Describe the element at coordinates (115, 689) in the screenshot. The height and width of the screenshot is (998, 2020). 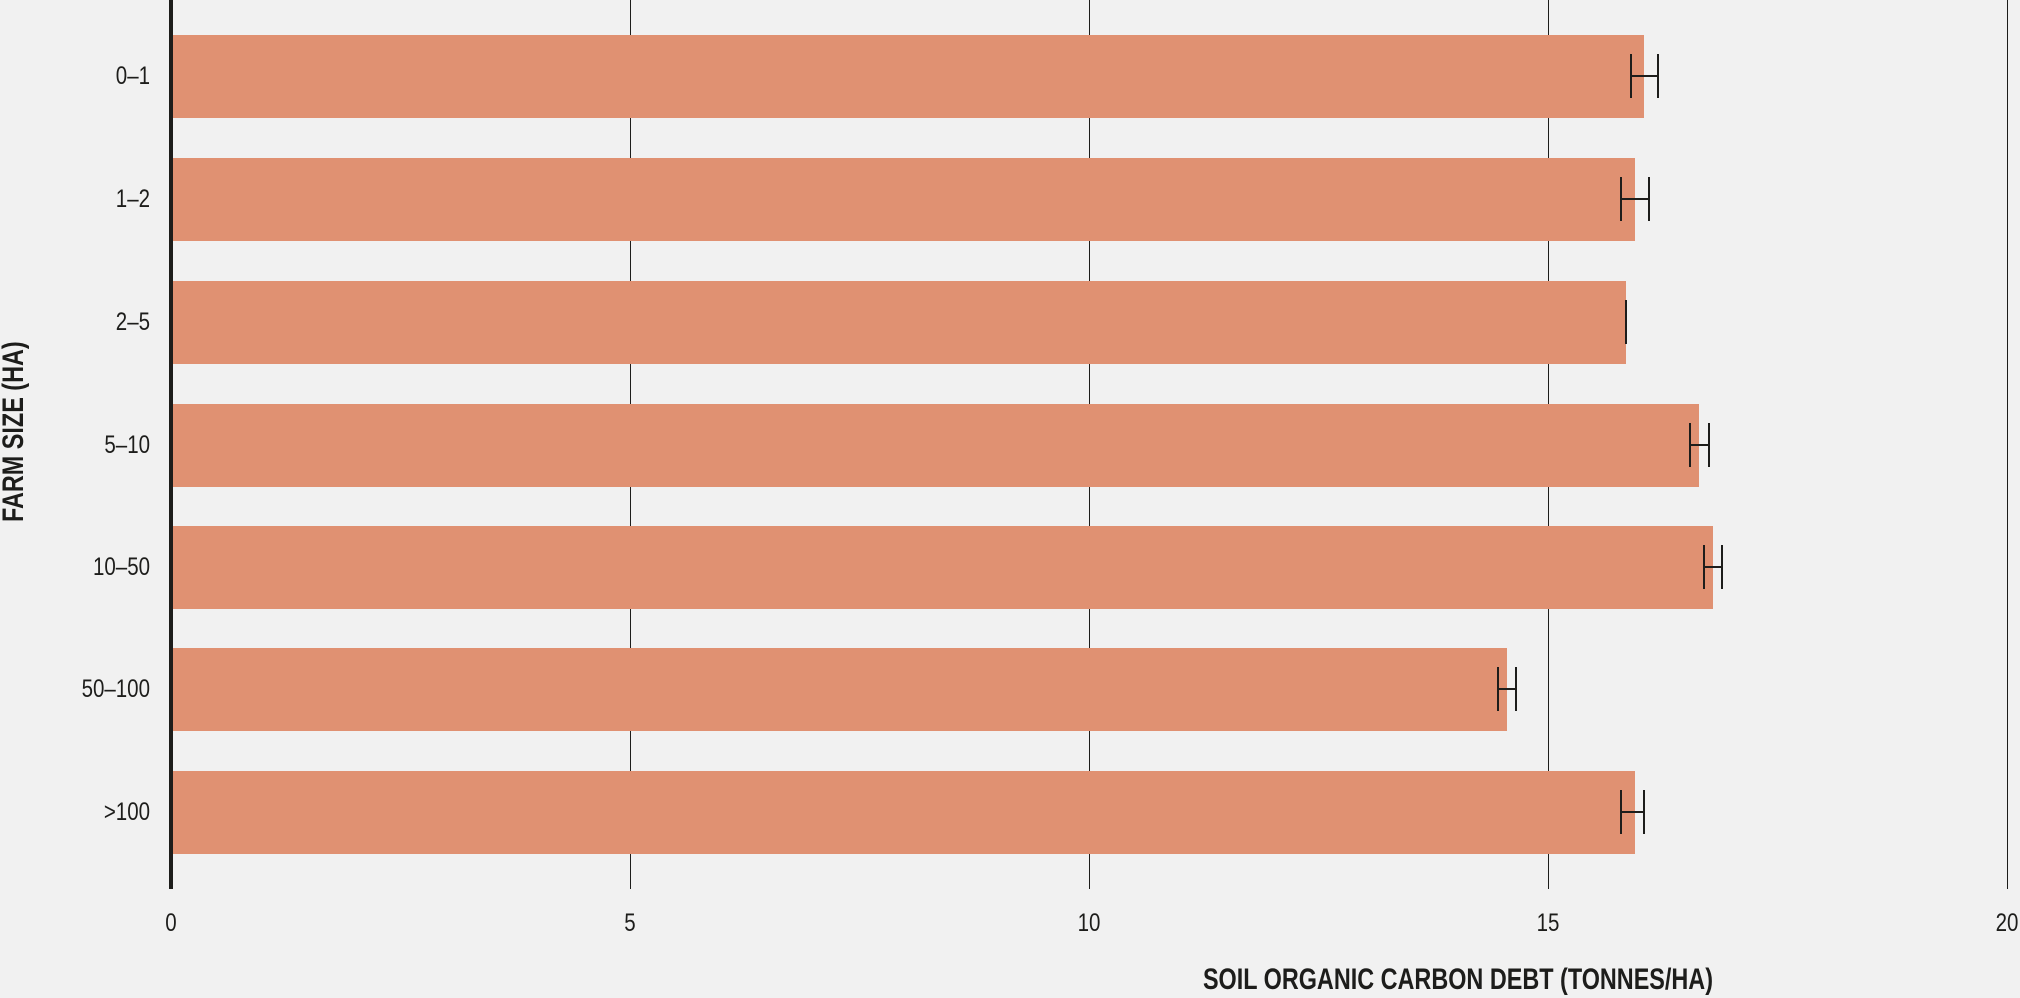
I see `category-label: 50–100` at that location.